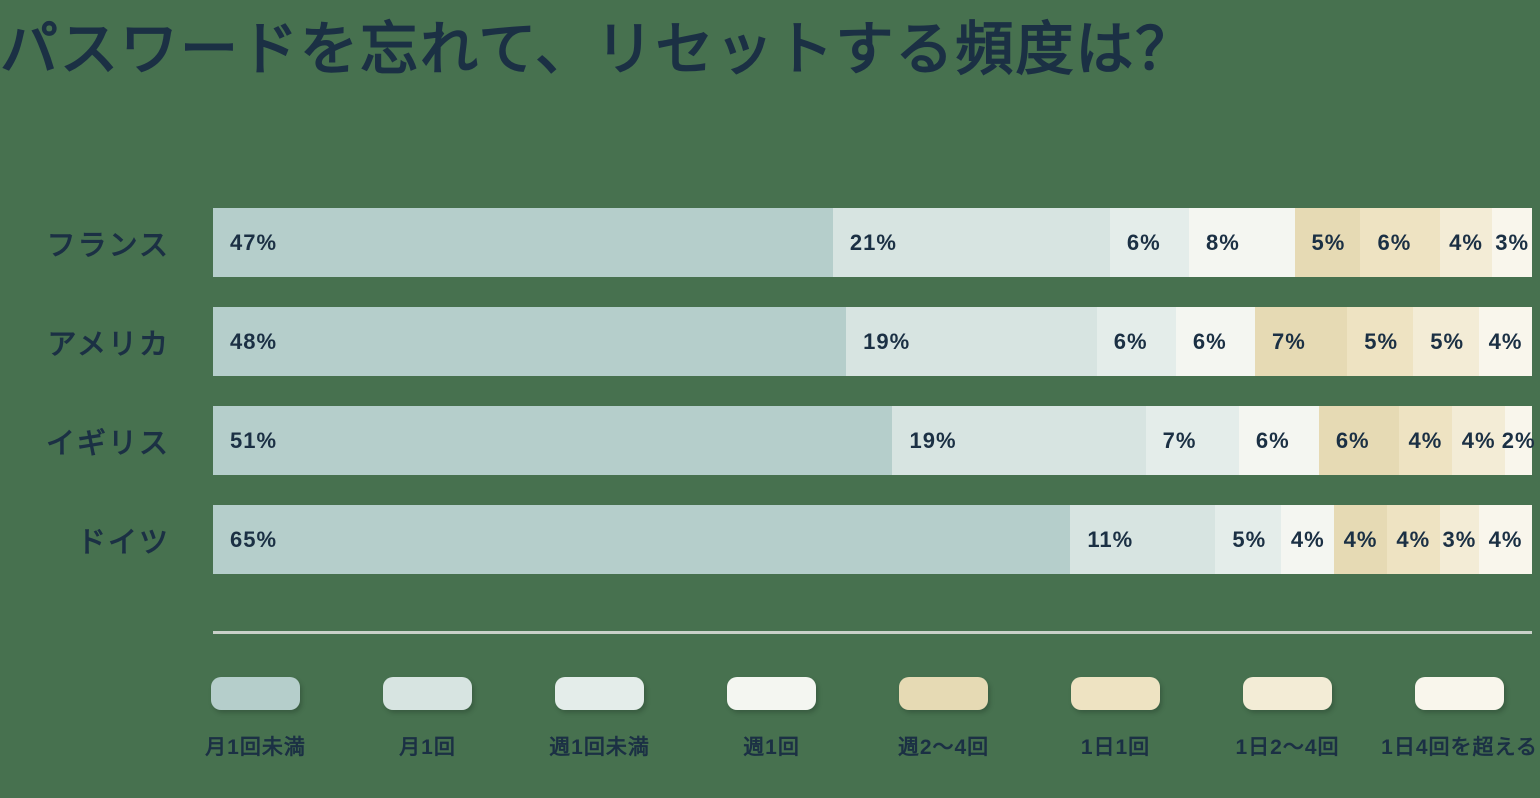 The height and width of the screenshot is (798, 1540). What do you see at coordinates (1287, 747) in the screenshot?
I see `legend-label: 1日2〜4回` at bounding box center [1287, 747].